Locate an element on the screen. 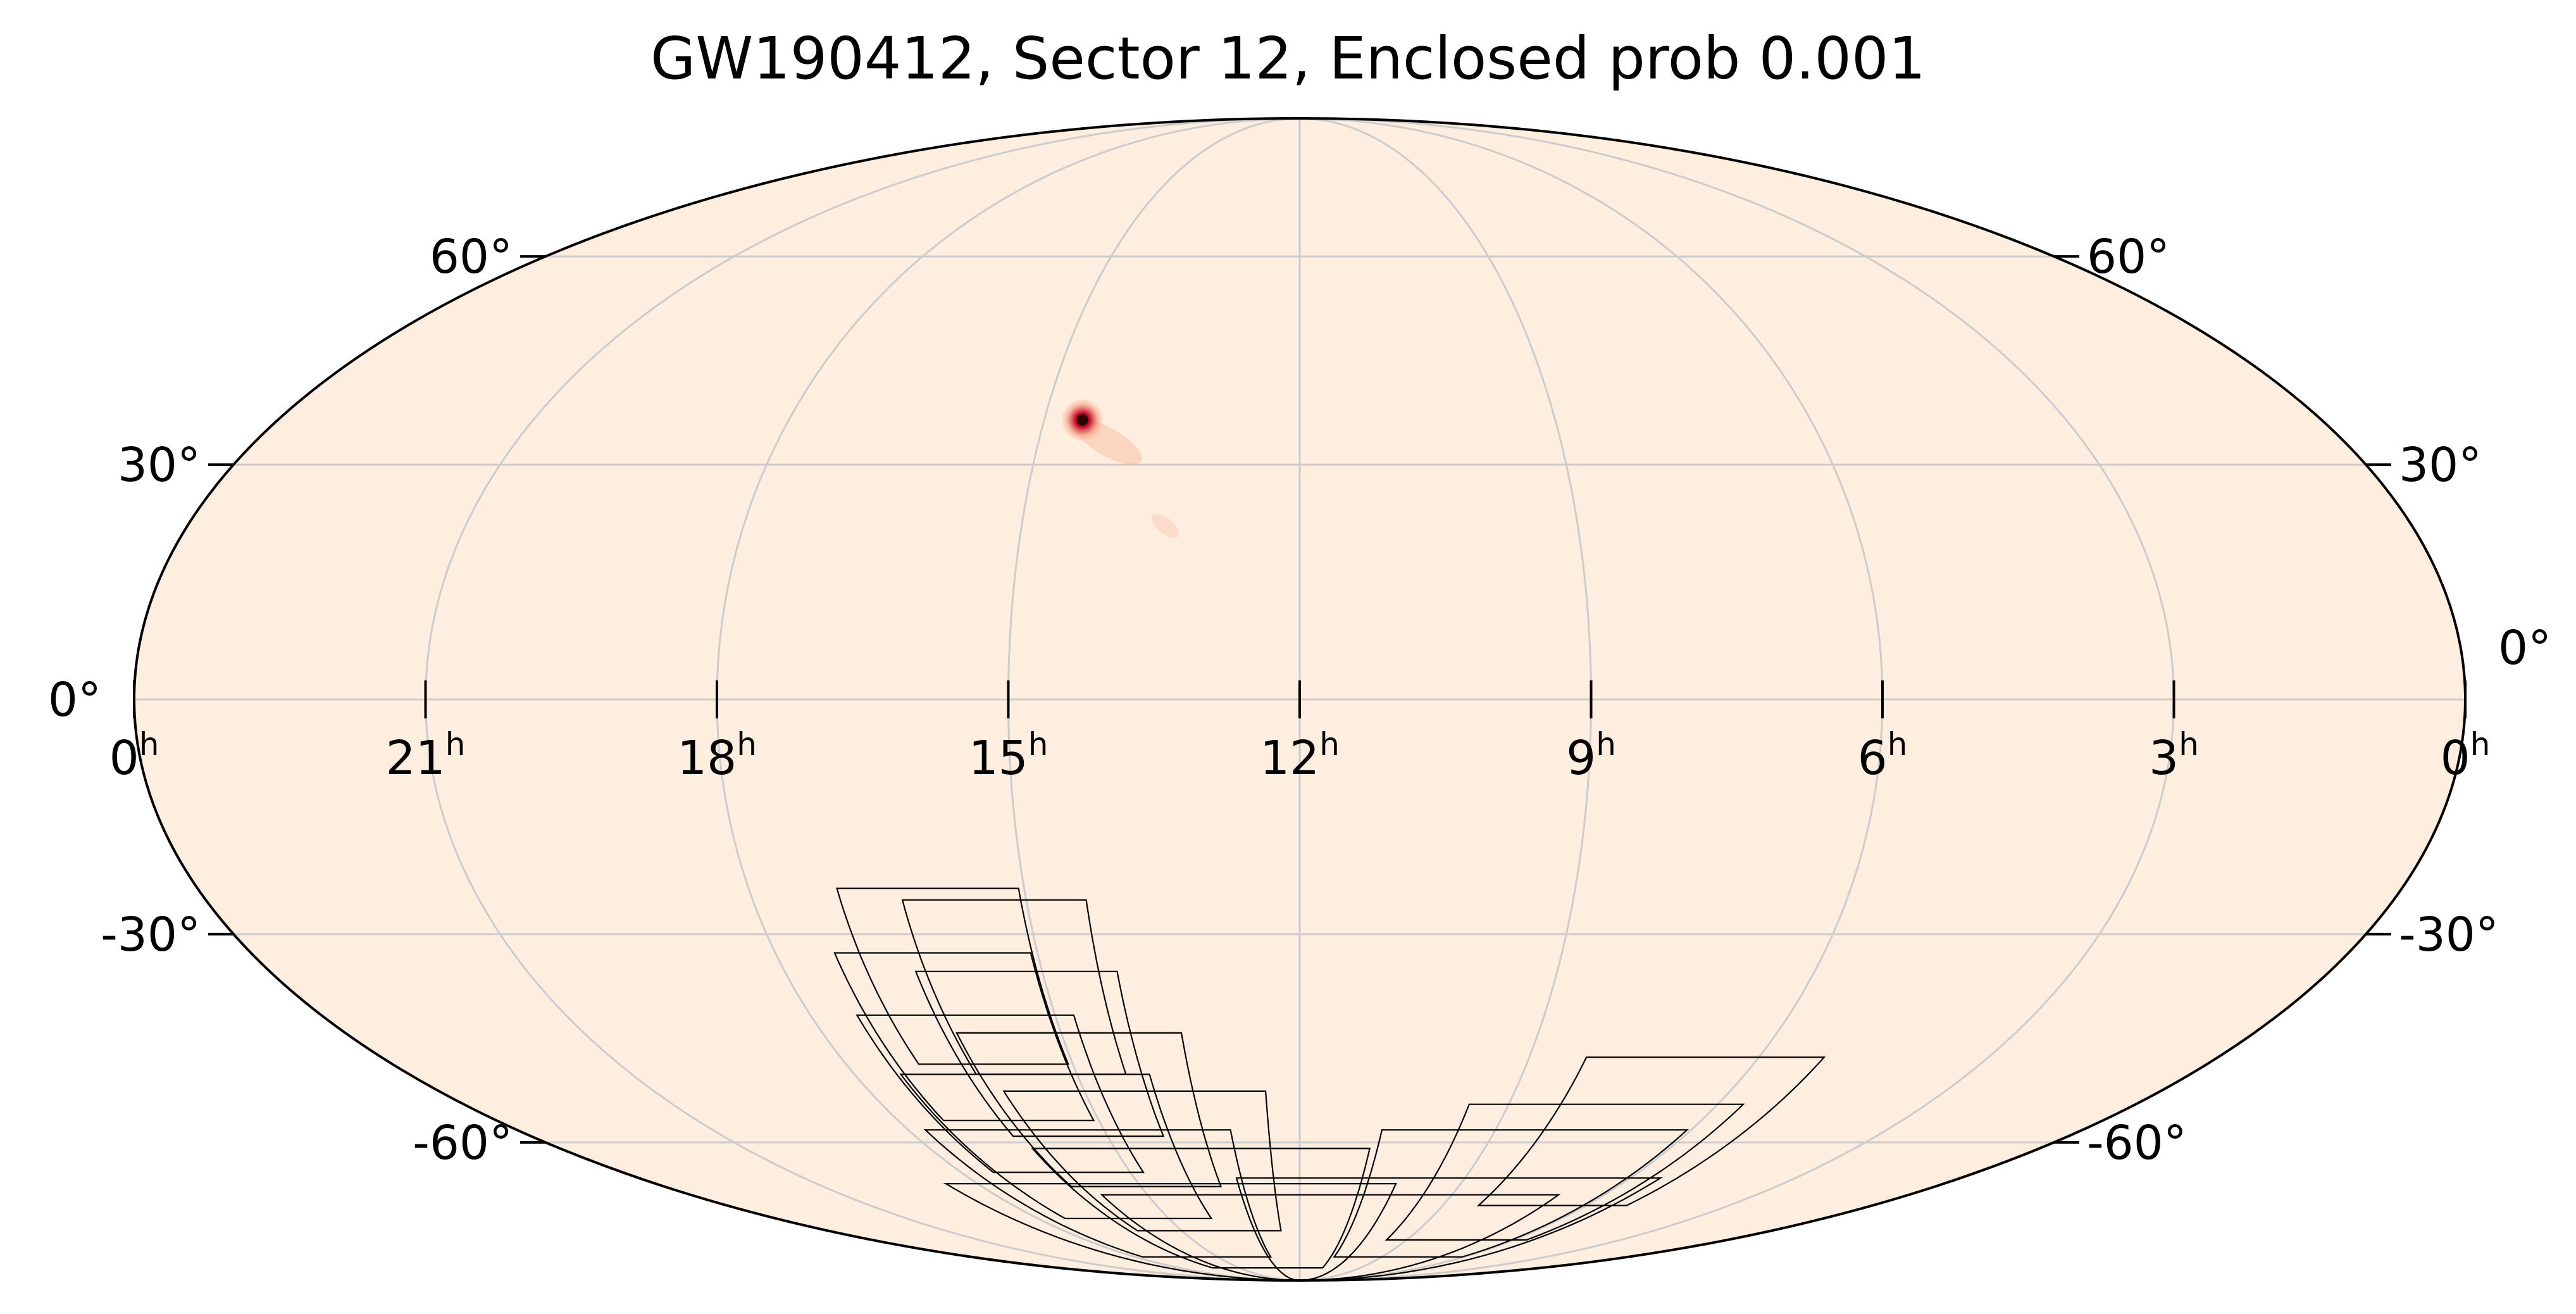  dec-tick-label-left: 30° is located at coordinates (159, 465).